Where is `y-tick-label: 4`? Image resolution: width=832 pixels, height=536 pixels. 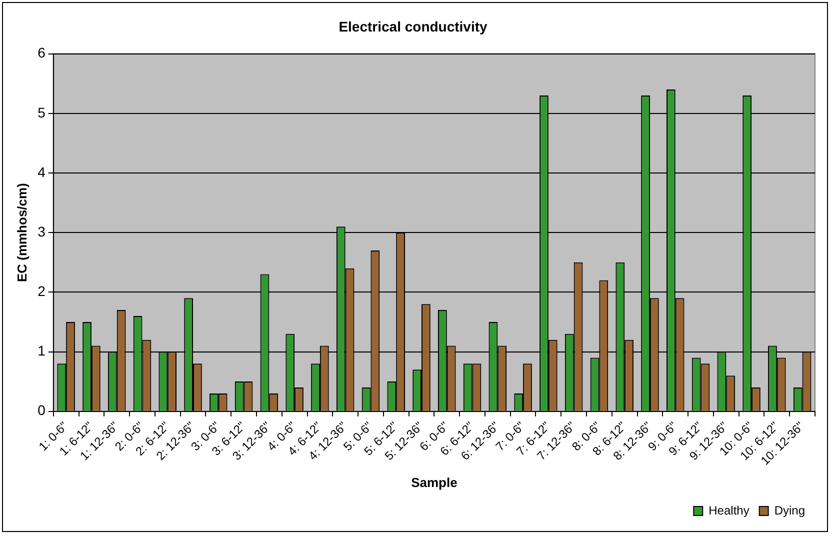
y-tick-label: 4 is located at coordinates (42, 172).